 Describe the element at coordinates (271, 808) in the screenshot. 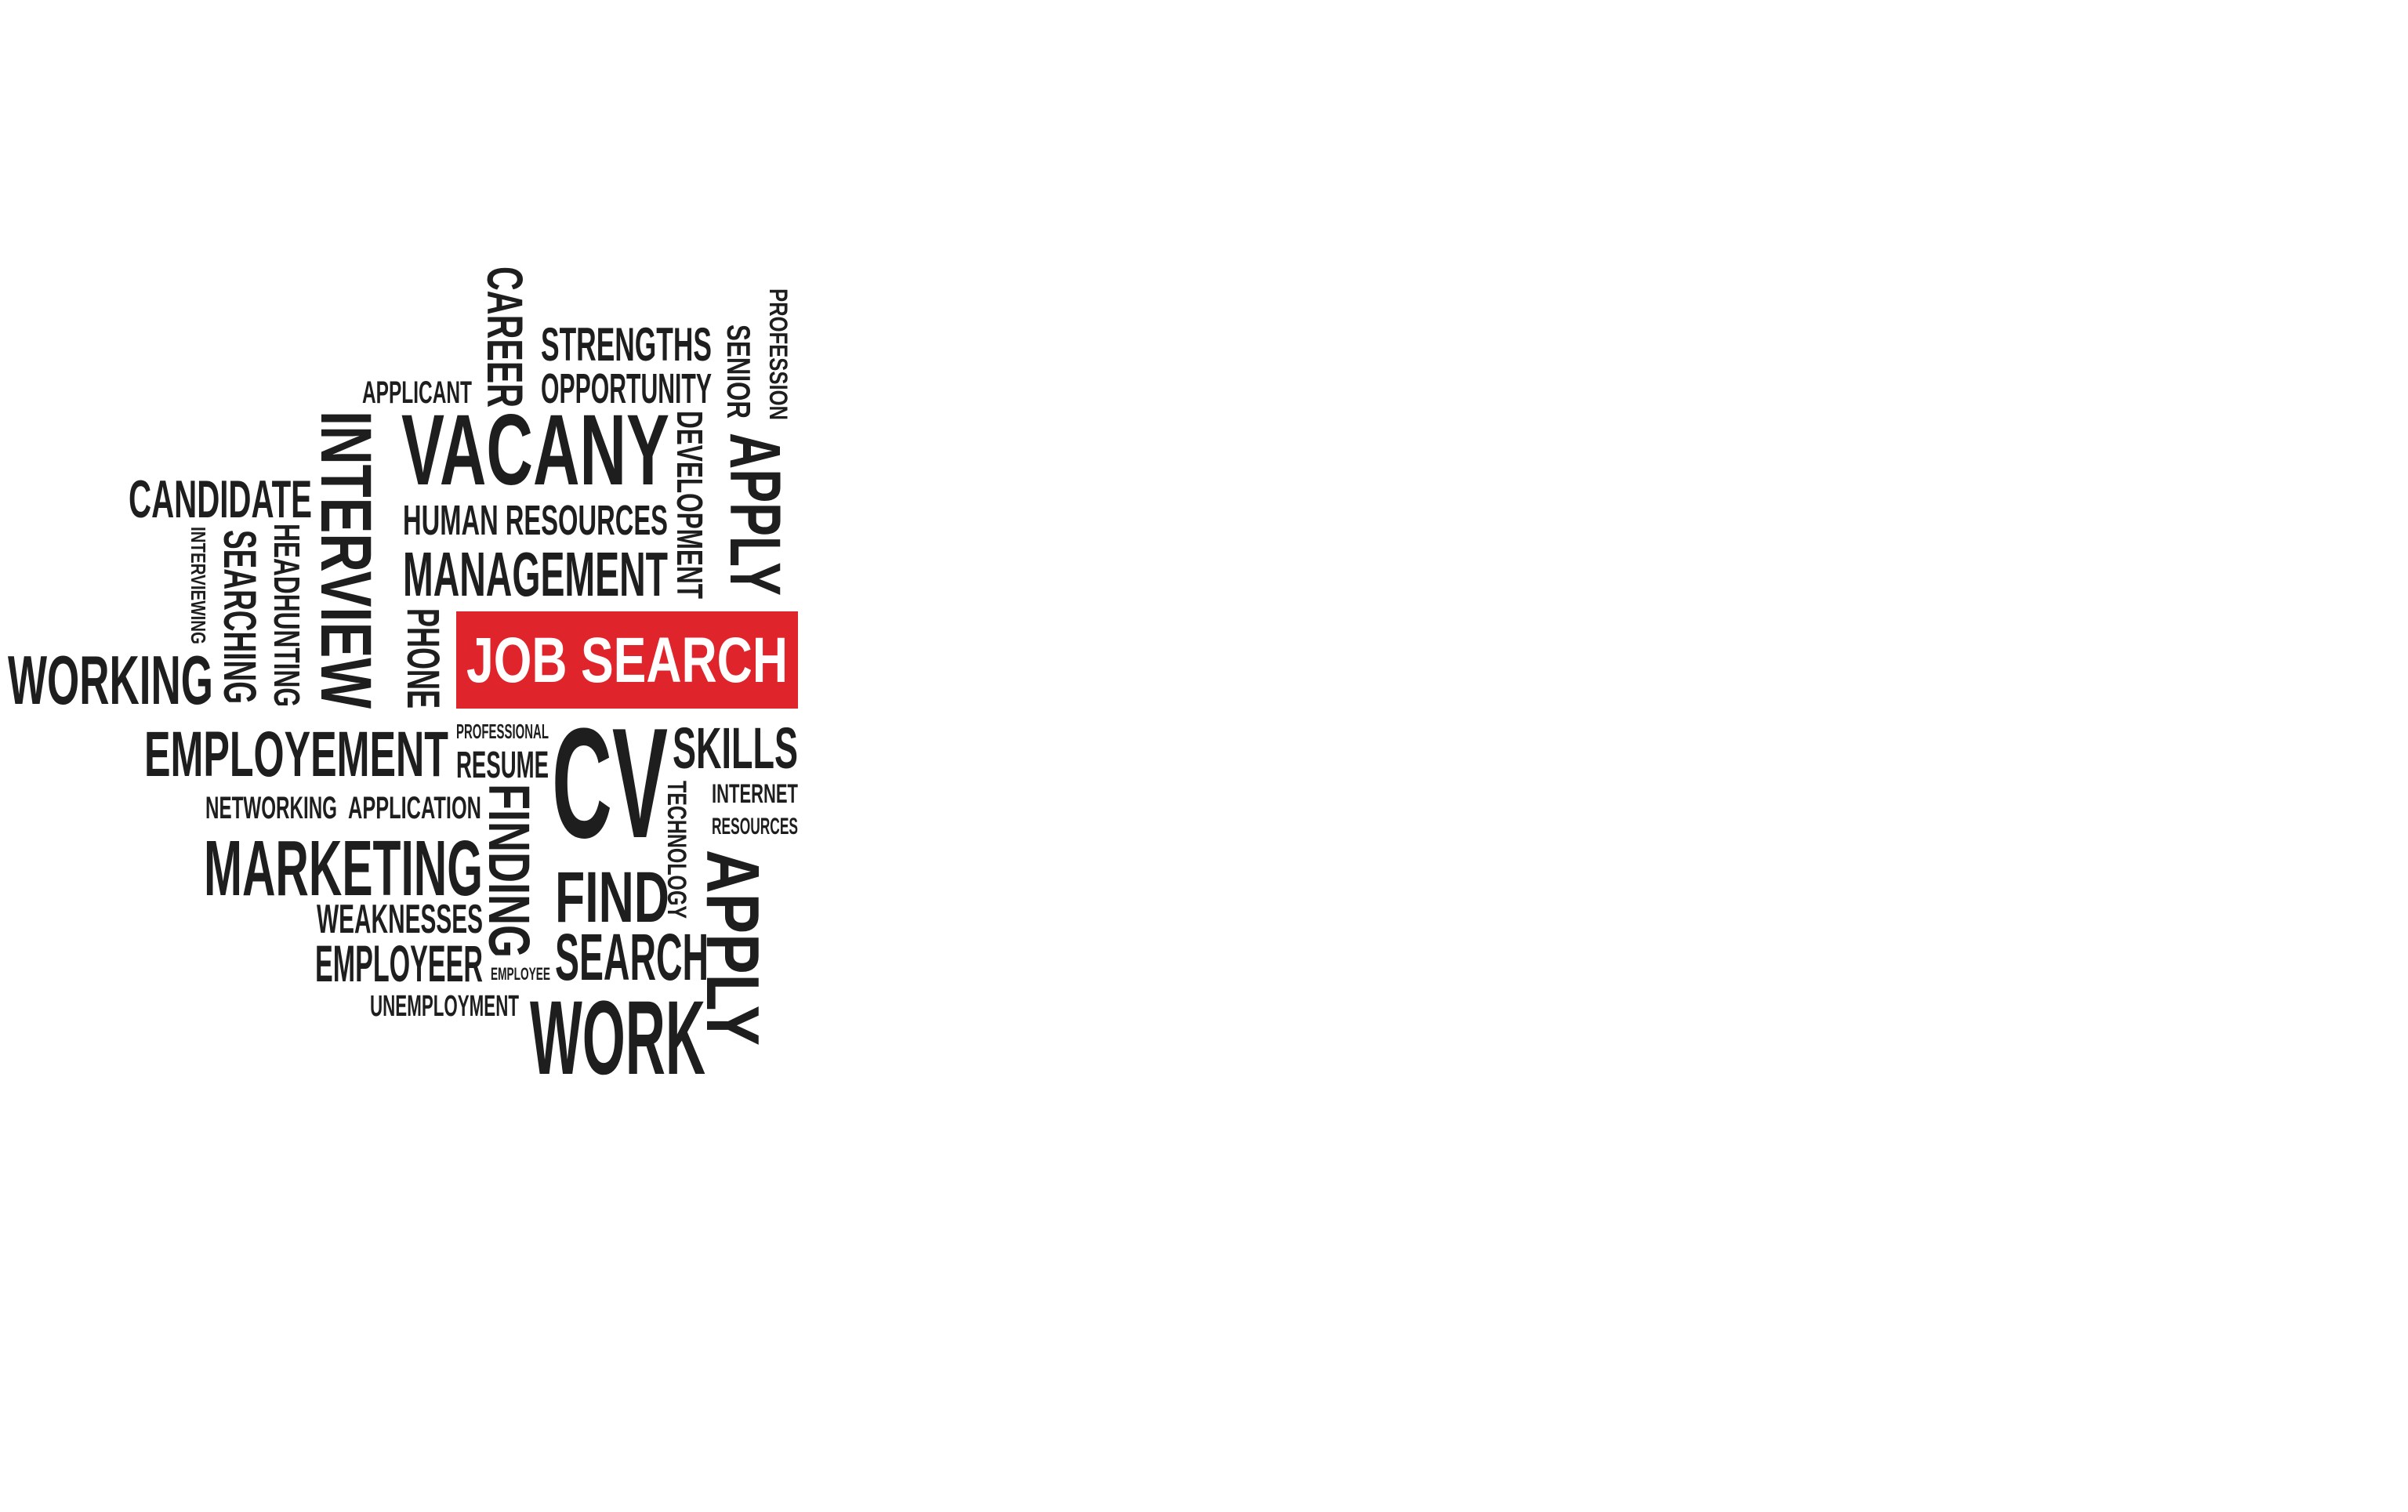

I see `word-networking: NETWORKING` at that location.